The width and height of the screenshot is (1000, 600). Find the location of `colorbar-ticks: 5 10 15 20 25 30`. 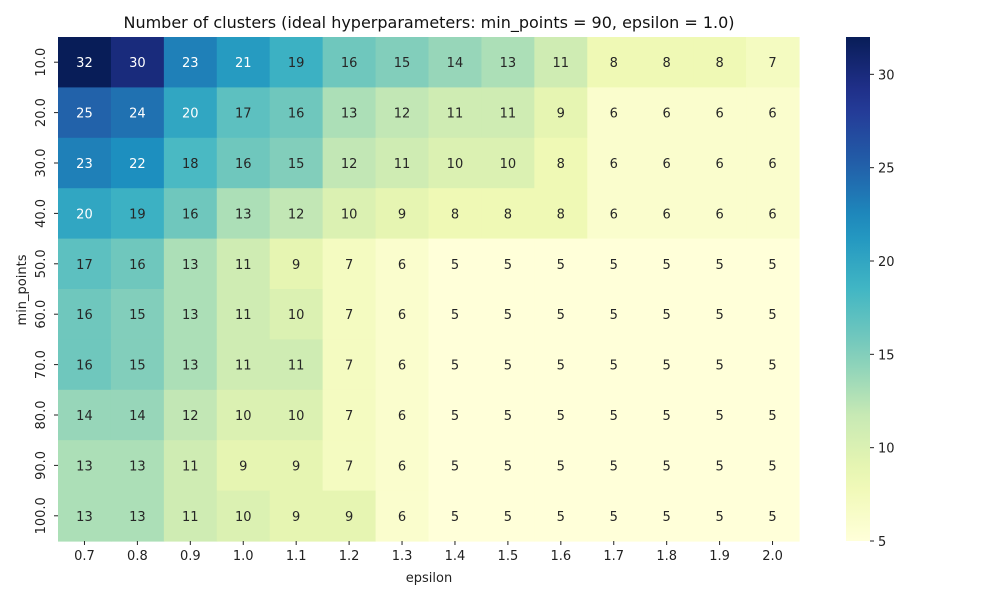

colorbar-ticks: 5 10 15 20 25 30 is located at coordinates (882, 309).